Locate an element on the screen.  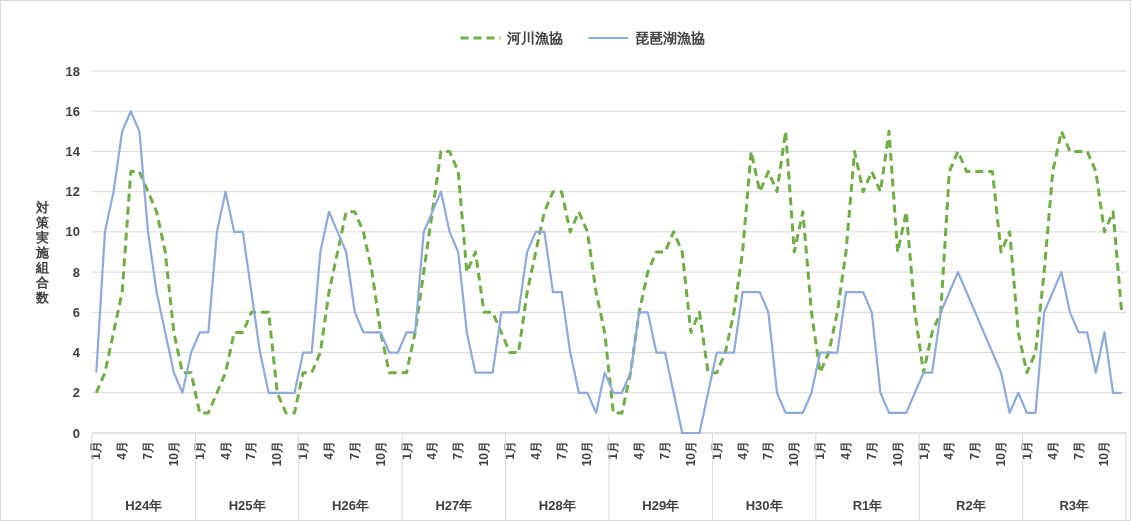
text: H30年 is located at coordinates (764, 505).